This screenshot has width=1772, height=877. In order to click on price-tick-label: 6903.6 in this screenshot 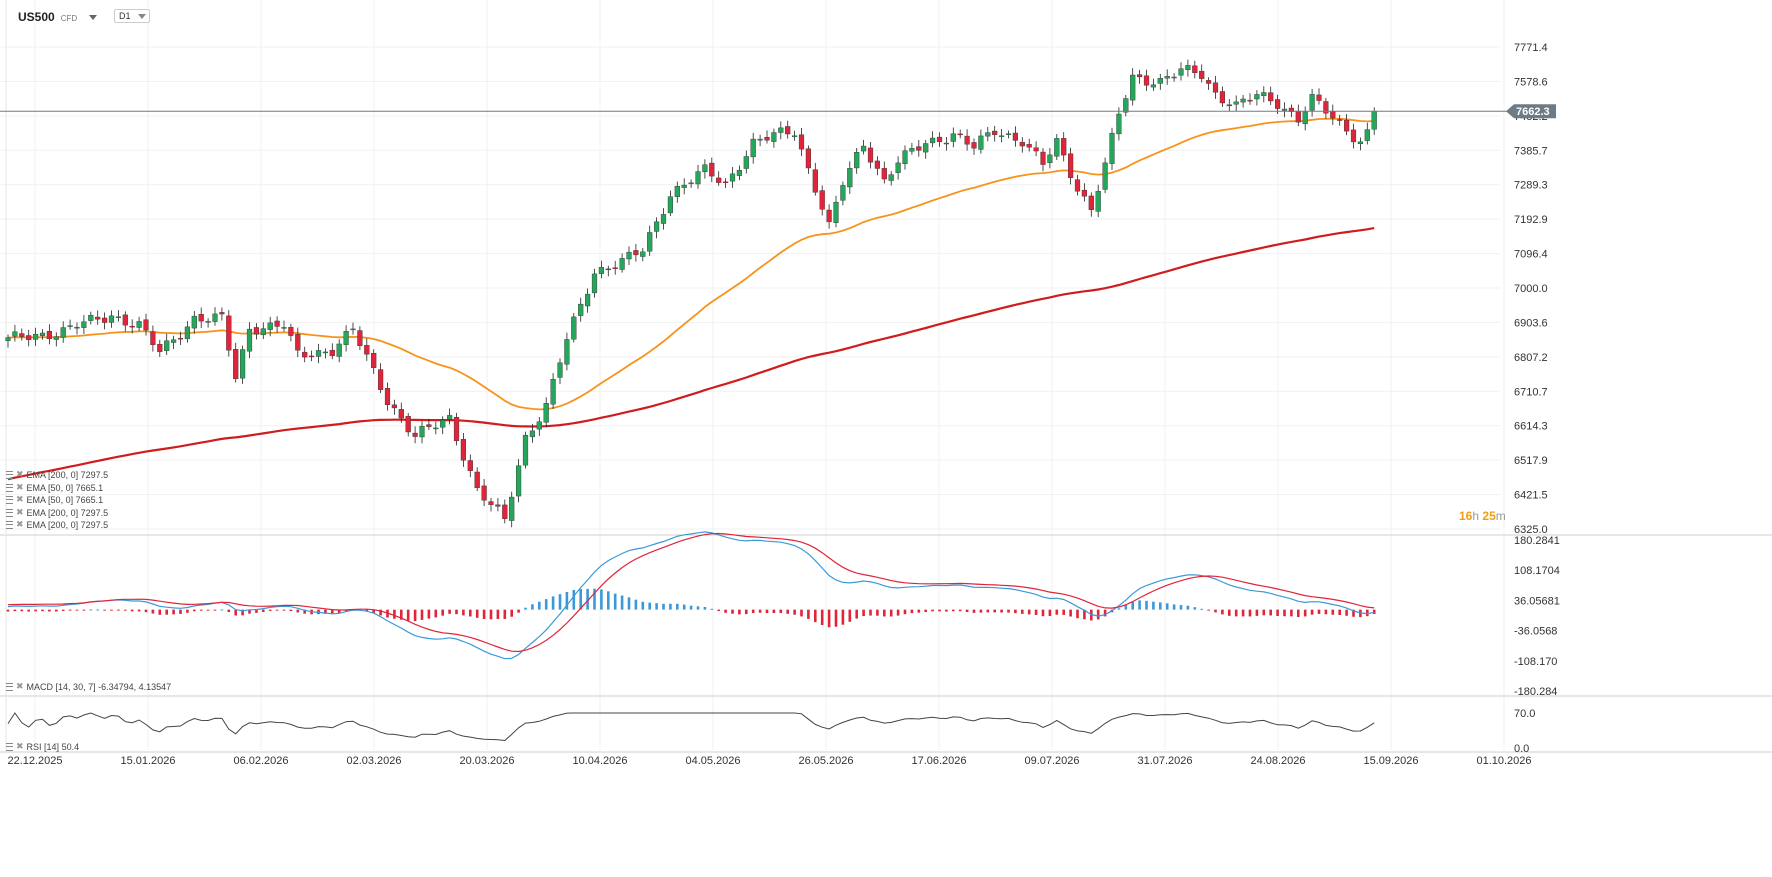, I will do `click(1531, 323)`.